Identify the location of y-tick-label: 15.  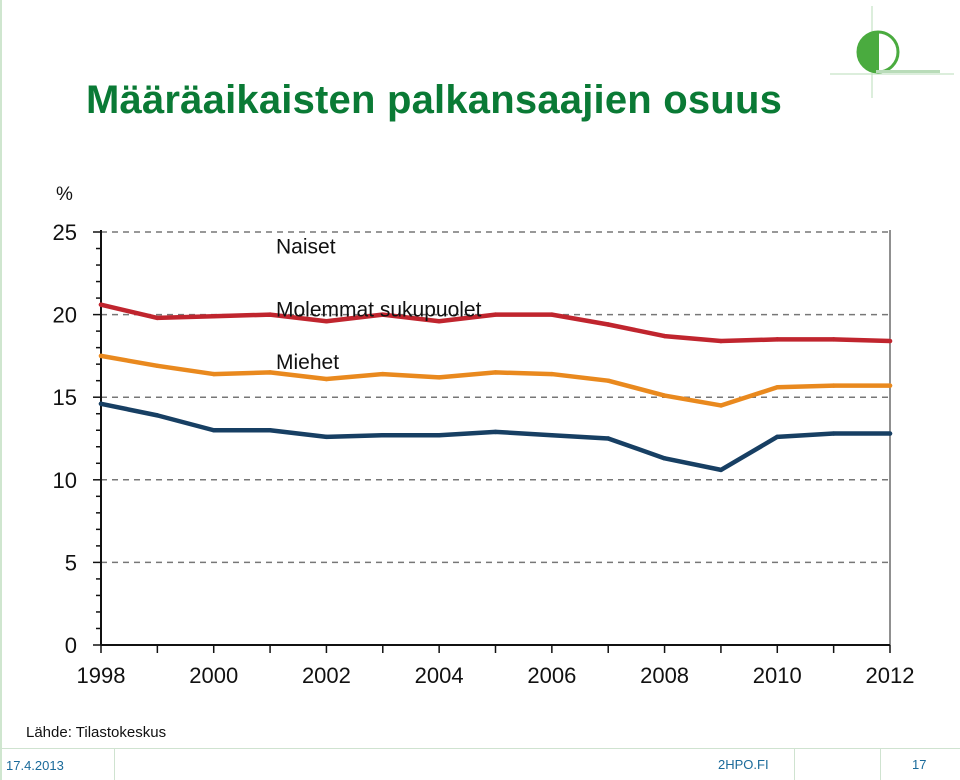
(65, 397).